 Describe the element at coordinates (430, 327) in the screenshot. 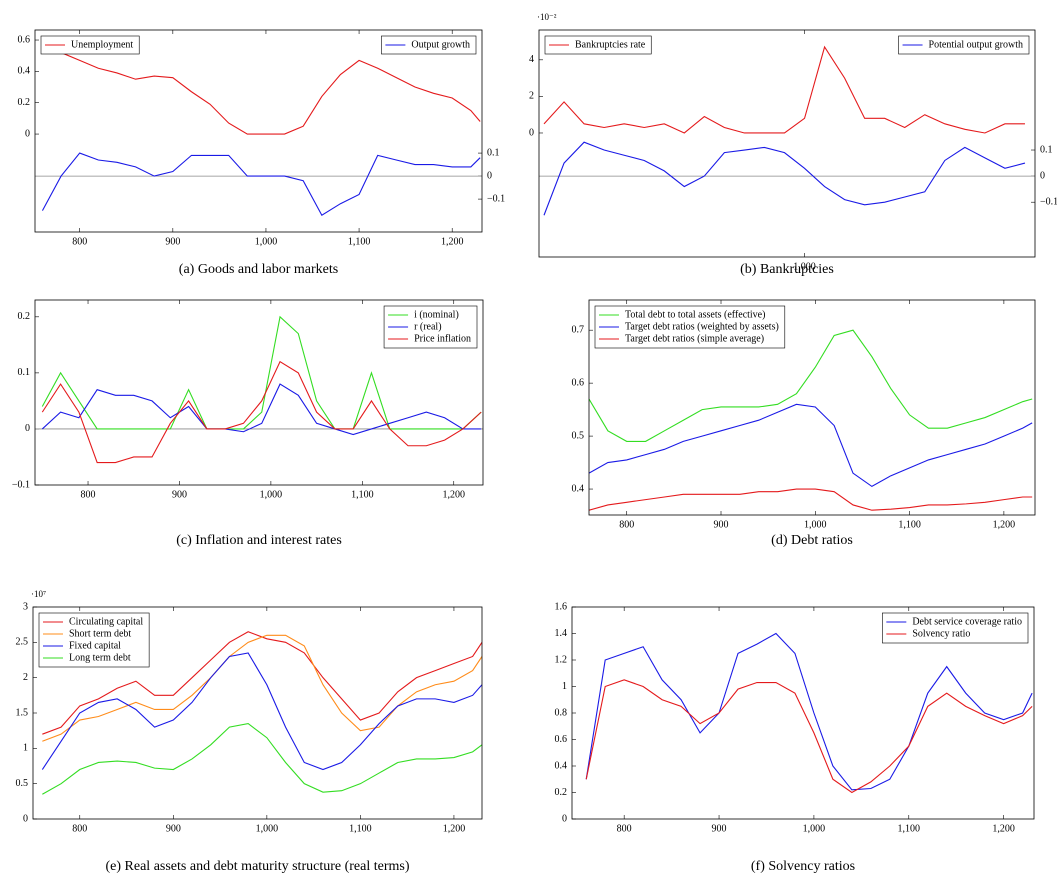

I see `legend: i (nominal)r (real)Price inflation` at that location.